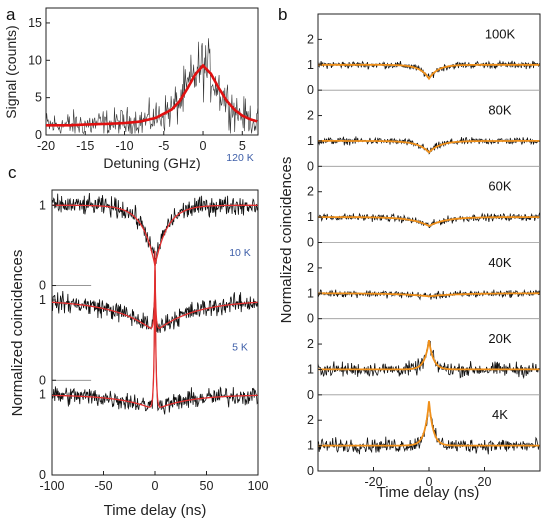 The height and width of the screenshot is (525, 550). Describe the element at coordinates (103, 486) in the screenshot. I see `panel-c-xtick-label: -50` at that location.